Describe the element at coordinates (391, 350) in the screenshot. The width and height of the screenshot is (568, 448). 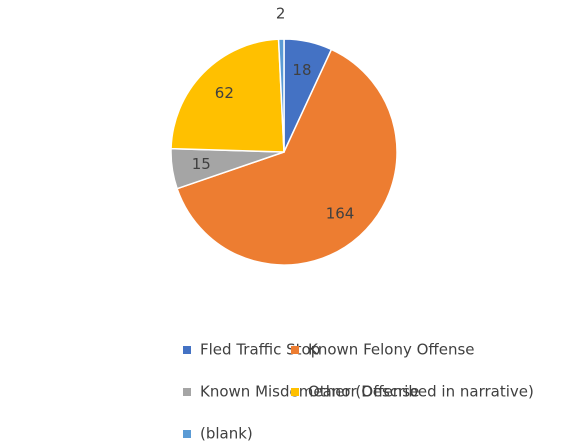
I see `legend-label: Known Felony Offense` at that location.